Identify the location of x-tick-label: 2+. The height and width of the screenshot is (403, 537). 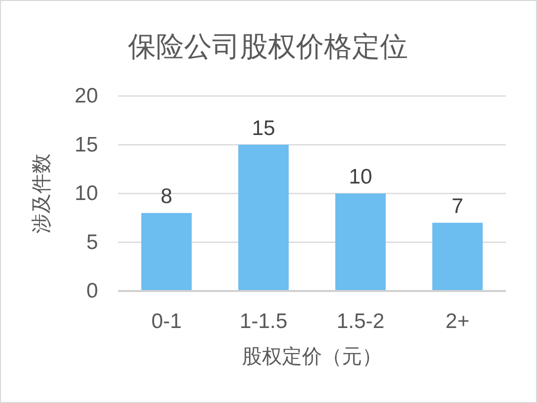
(458, 321).